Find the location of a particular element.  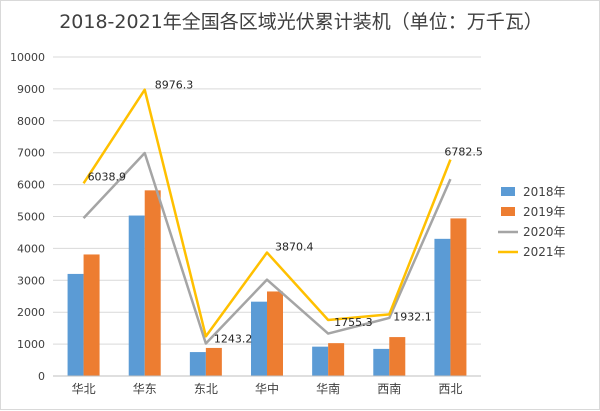

legend: 2018年 2019年 2020年 2021年 is located at coordinates (532, 222).